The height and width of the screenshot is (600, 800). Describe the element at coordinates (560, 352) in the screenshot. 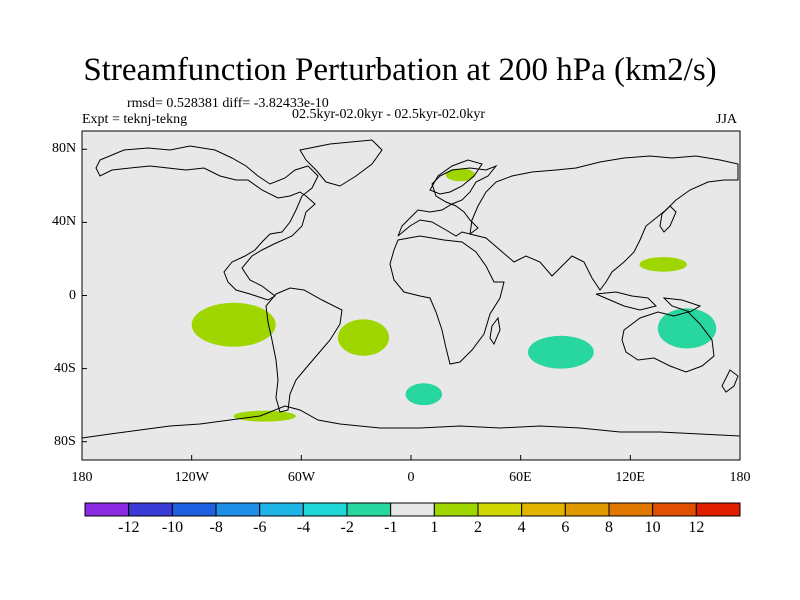

I see `indian-ocean-negative` at that location.